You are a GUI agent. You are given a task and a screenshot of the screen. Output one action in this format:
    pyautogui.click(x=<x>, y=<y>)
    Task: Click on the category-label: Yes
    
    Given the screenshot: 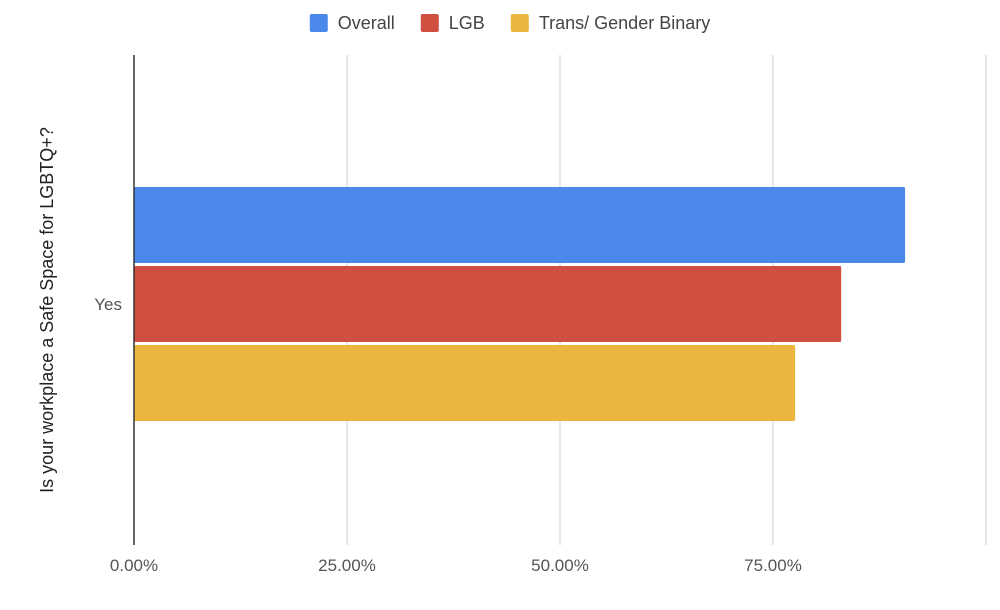 What is the action you would take?
    pyautogui.click(x=108, y=304)
    